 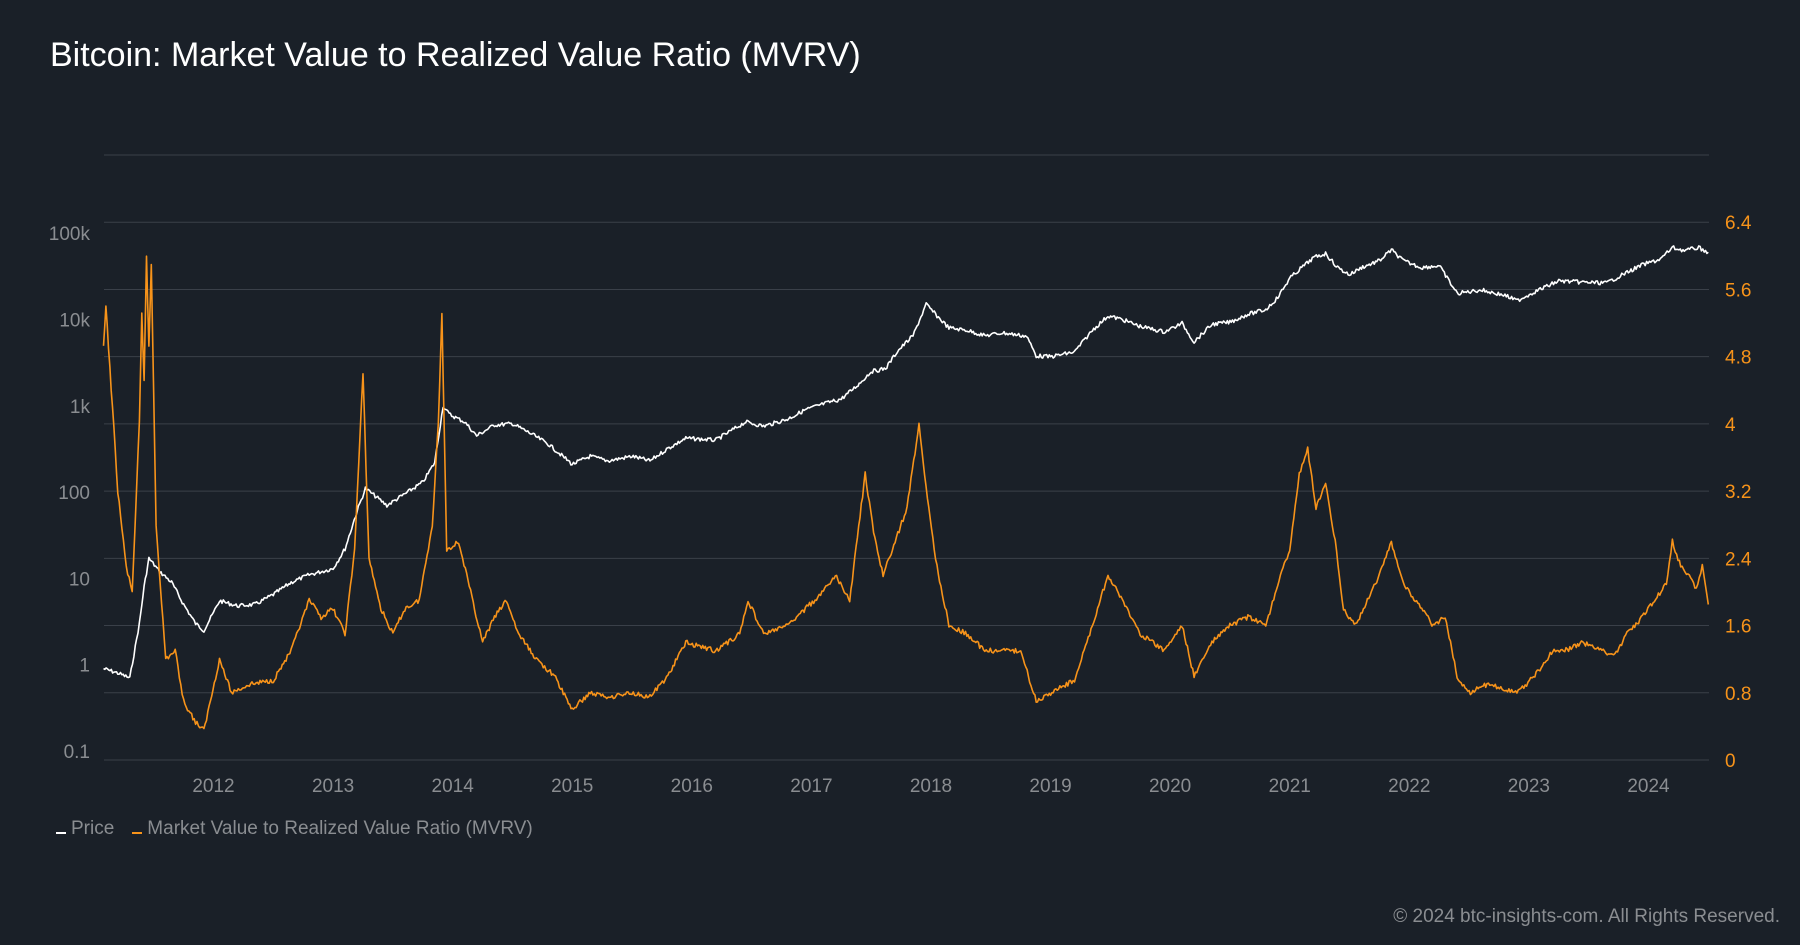 I want to click on left-axis-tick: 10, so click(x=79, y=579).